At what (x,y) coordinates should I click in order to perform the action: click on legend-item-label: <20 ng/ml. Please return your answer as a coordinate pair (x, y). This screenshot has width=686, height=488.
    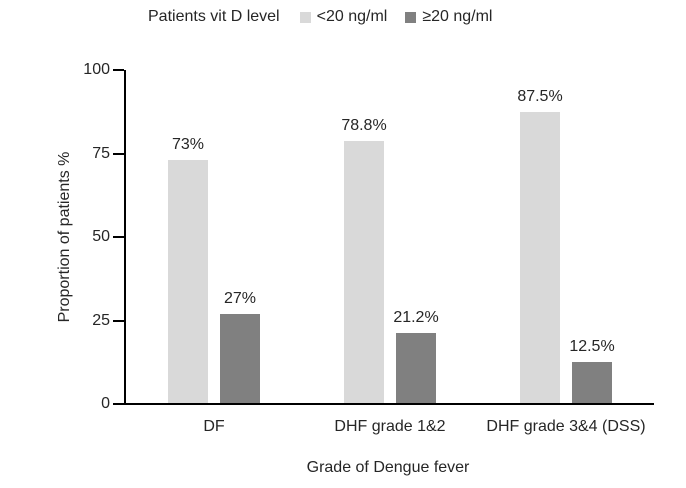
    Looking at the image, I should click on (352, 16).